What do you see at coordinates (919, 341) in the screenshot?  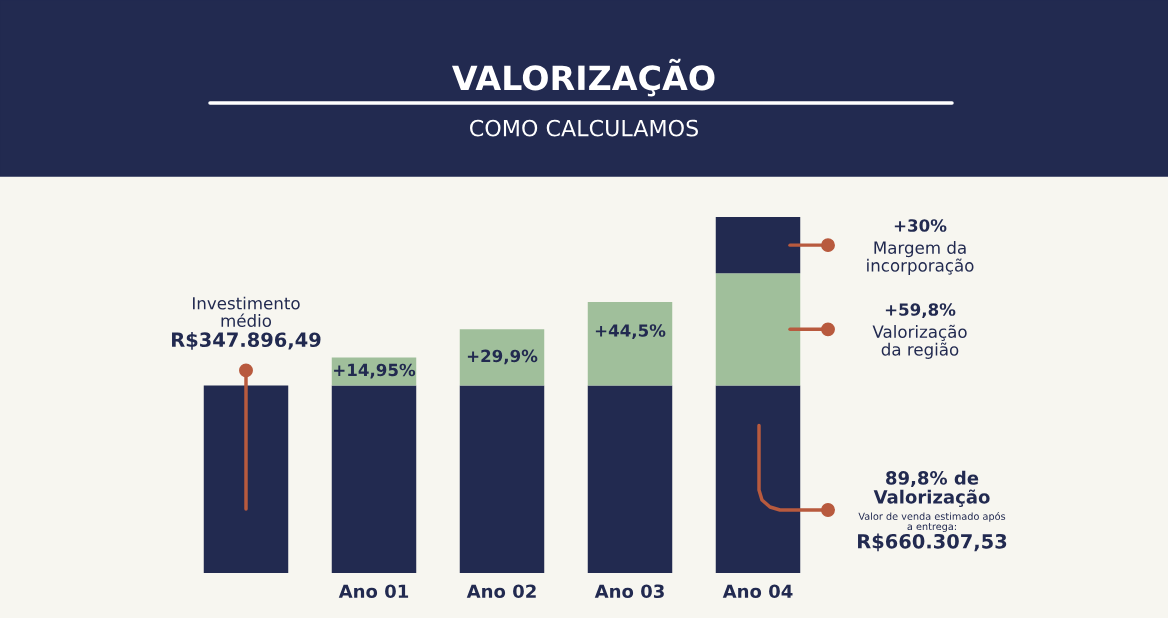 I see `text: Valorização da região` at bounding box center [919, 341].